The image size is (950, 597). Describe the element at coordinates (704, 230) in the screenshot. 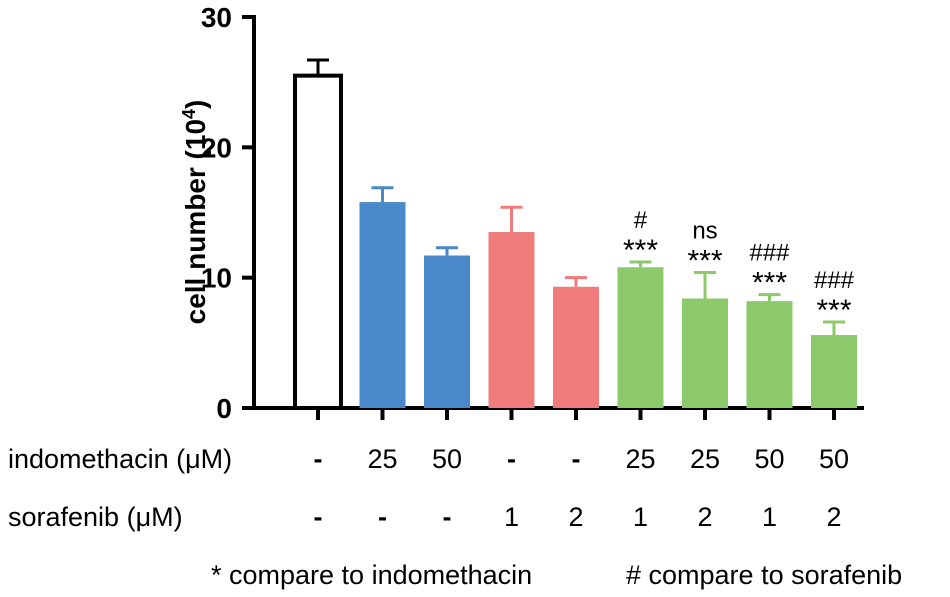

I see `significance-label-6-0: ns` at that location.